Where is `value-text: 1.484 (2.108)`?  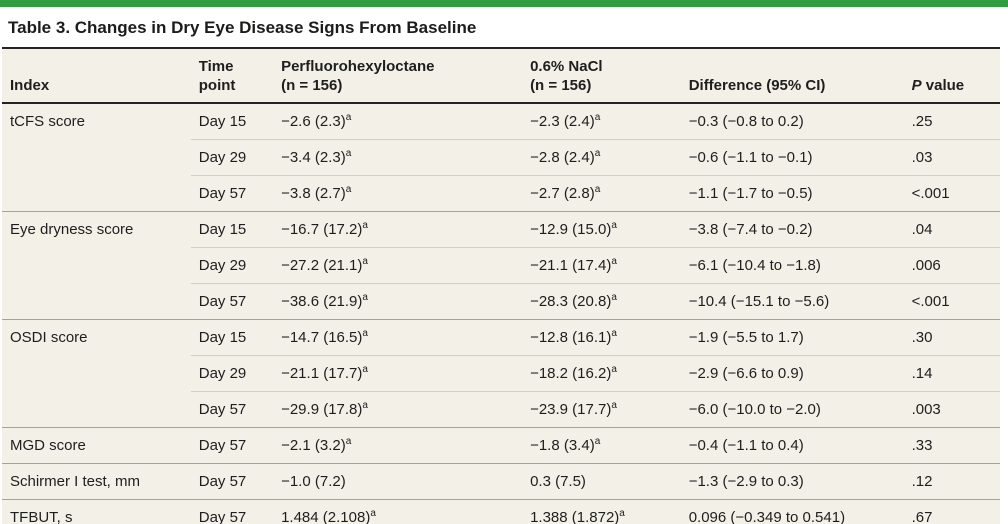 value-text: 1.484 (2.108) is located at coordinates (326, 516).